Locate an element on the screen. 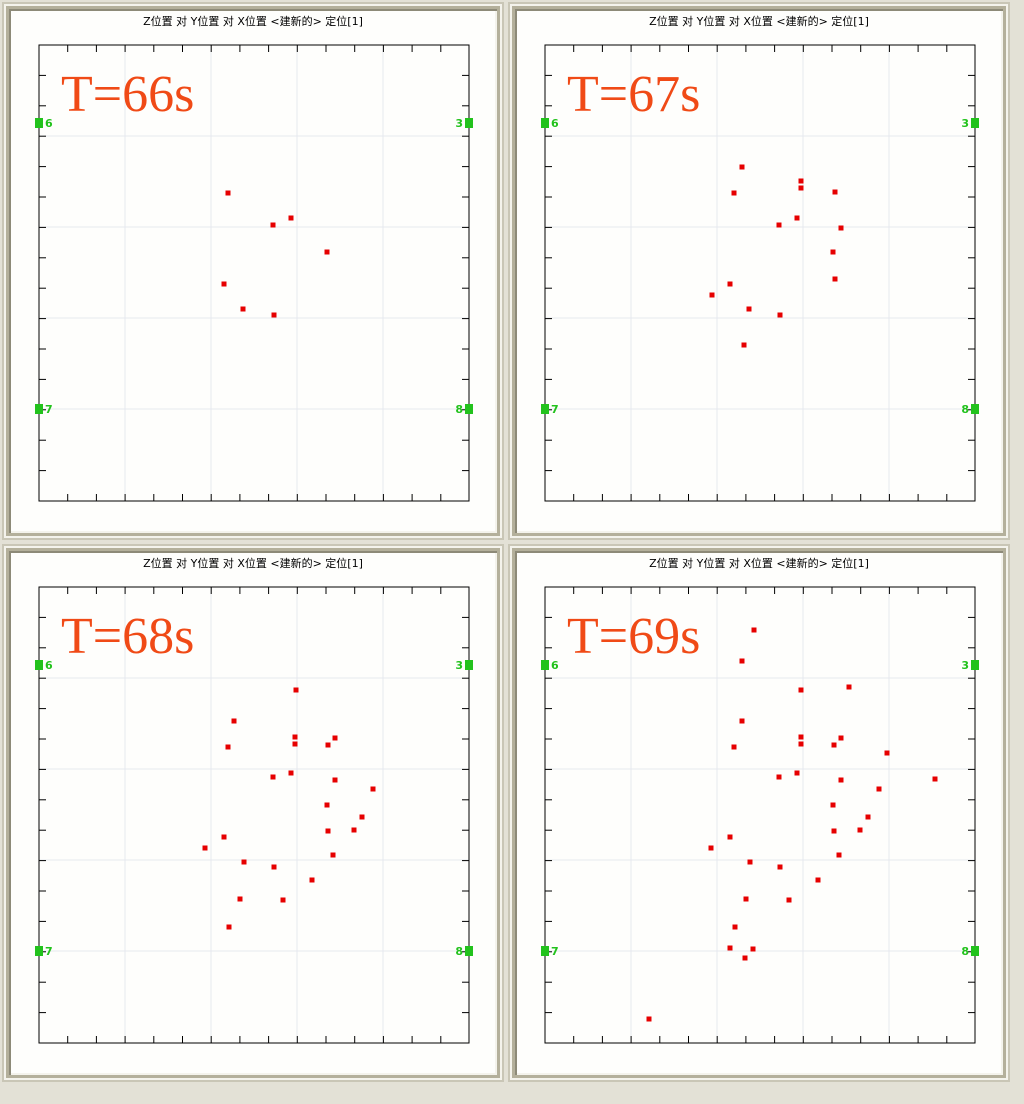 The image size is (1024, 1104). time-annotation: T=67s is located at coordinates (633, 94).